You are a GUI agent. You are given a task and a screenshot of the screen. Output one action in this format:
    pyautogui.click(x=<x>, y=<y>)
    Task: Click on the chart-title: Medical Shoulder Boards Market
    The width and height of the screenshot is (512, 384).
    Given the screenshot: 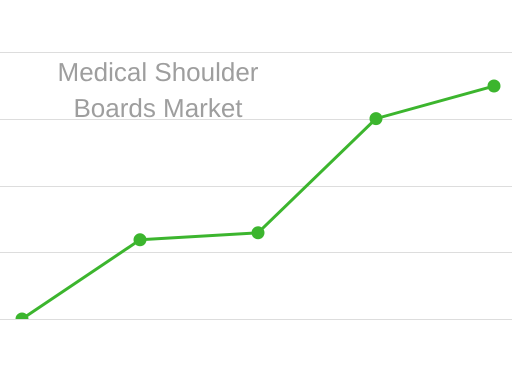 What is the action you would take?
    pyautogui.click(x=158, y=90)
    